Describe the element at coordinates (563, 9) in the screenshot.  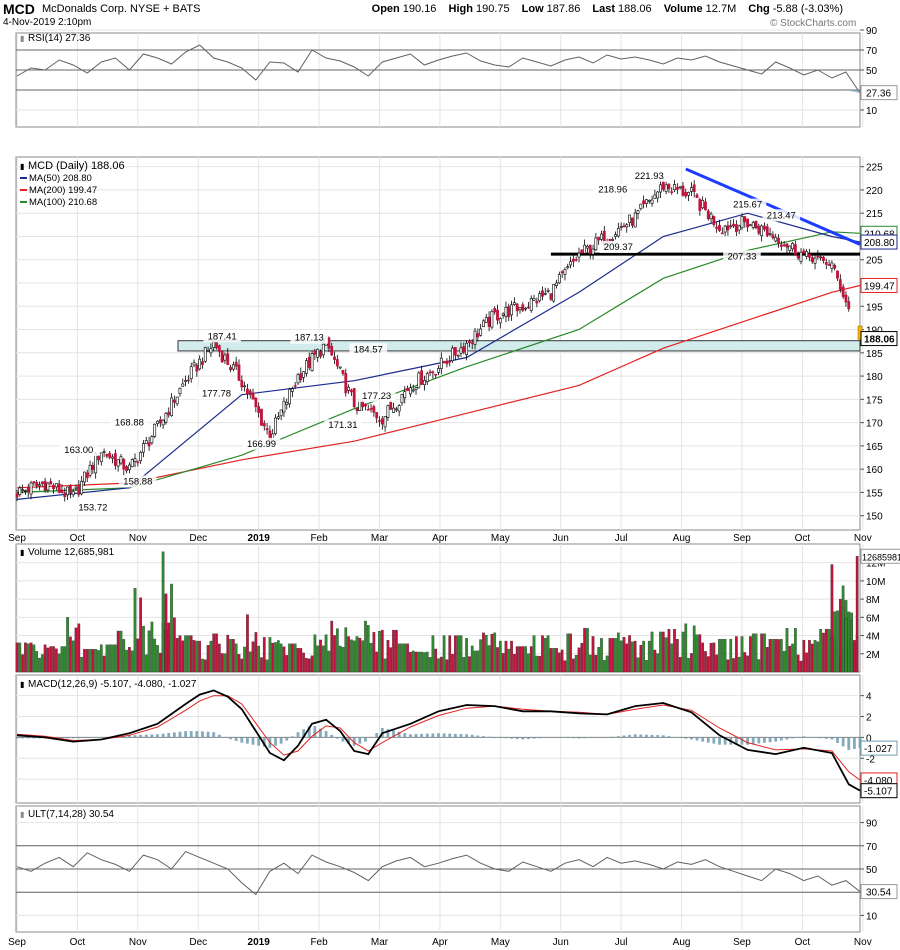
I see `low-value: 187.86` at that location.